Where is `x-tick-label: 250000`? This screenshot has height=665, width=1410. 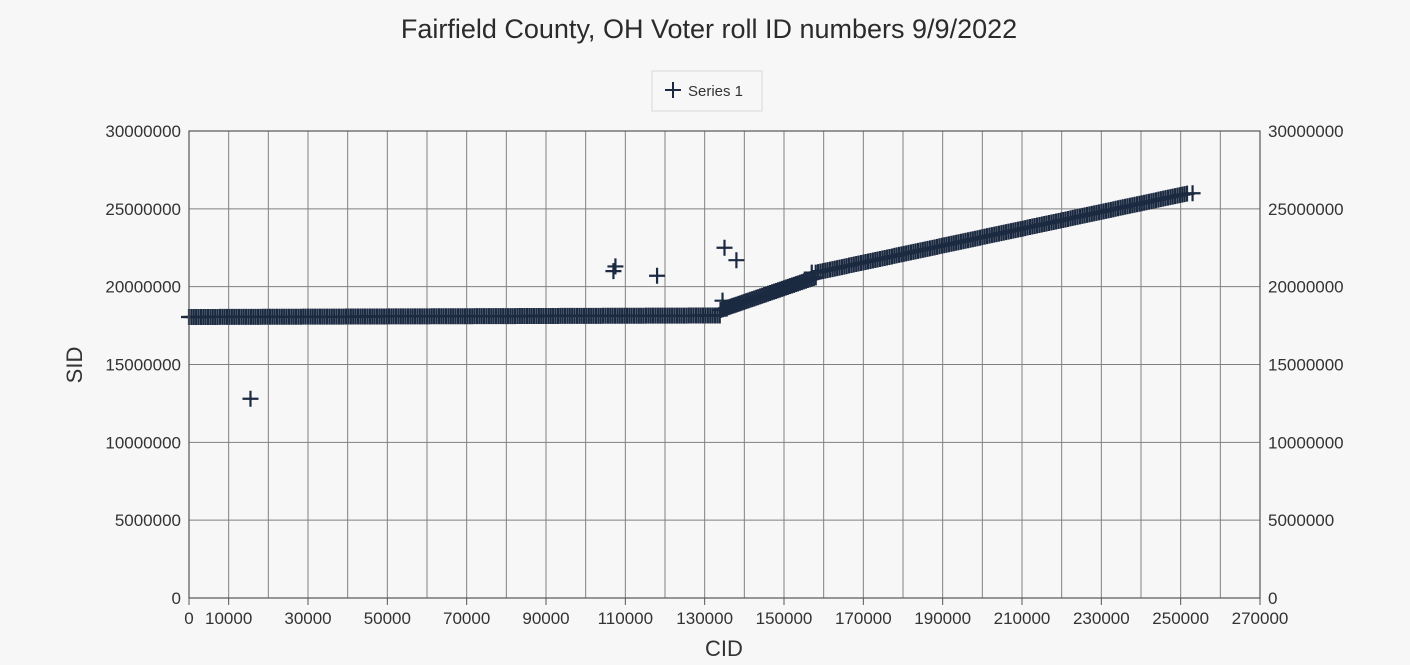 x-tick-label: 250000 is located at coordinates (1180, 618).